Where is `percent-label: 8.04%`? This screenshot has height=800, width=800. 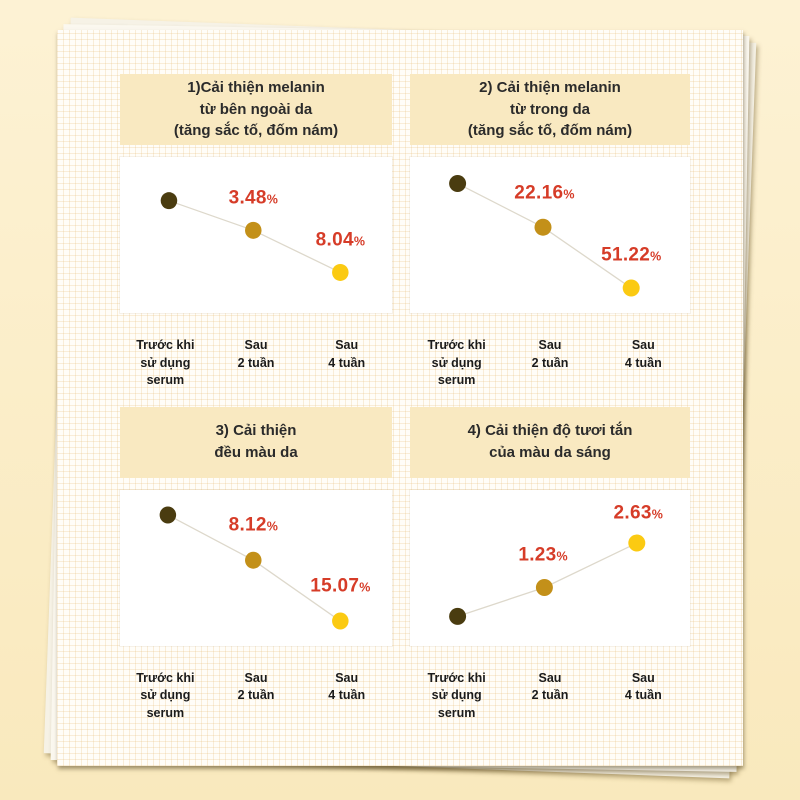
percent-label: 8.04% is located at coordinates (340, 239).